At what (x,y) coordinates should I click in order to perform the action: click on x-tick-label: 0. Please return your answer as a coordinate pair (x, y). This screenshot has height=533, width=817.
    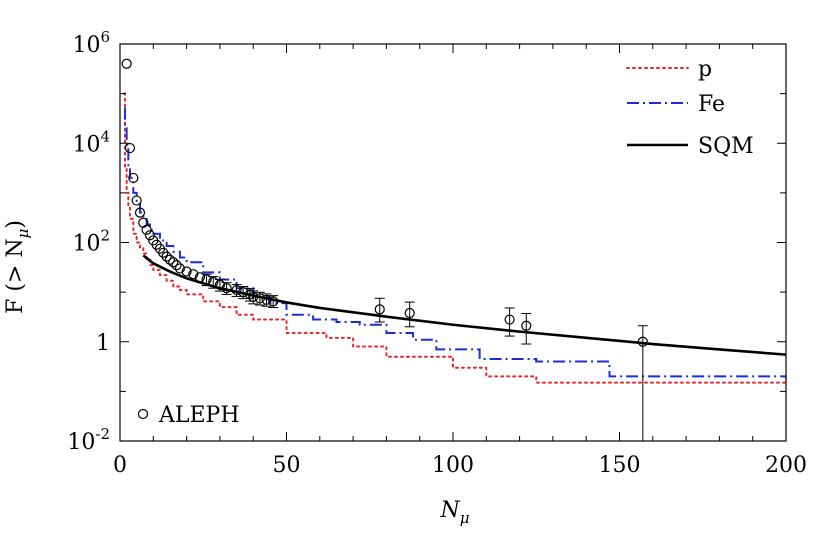
    Looking at the image, I should click on (120, 465).